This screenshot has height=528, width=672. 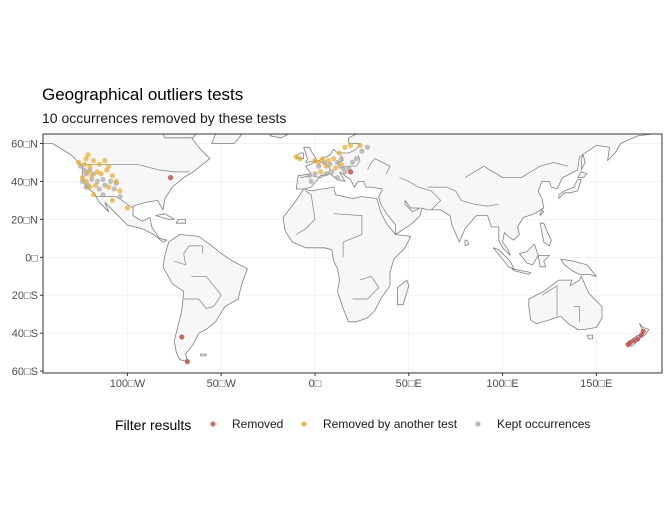 I want to click on landmass-sulawesi, so click(x=543, y=261).